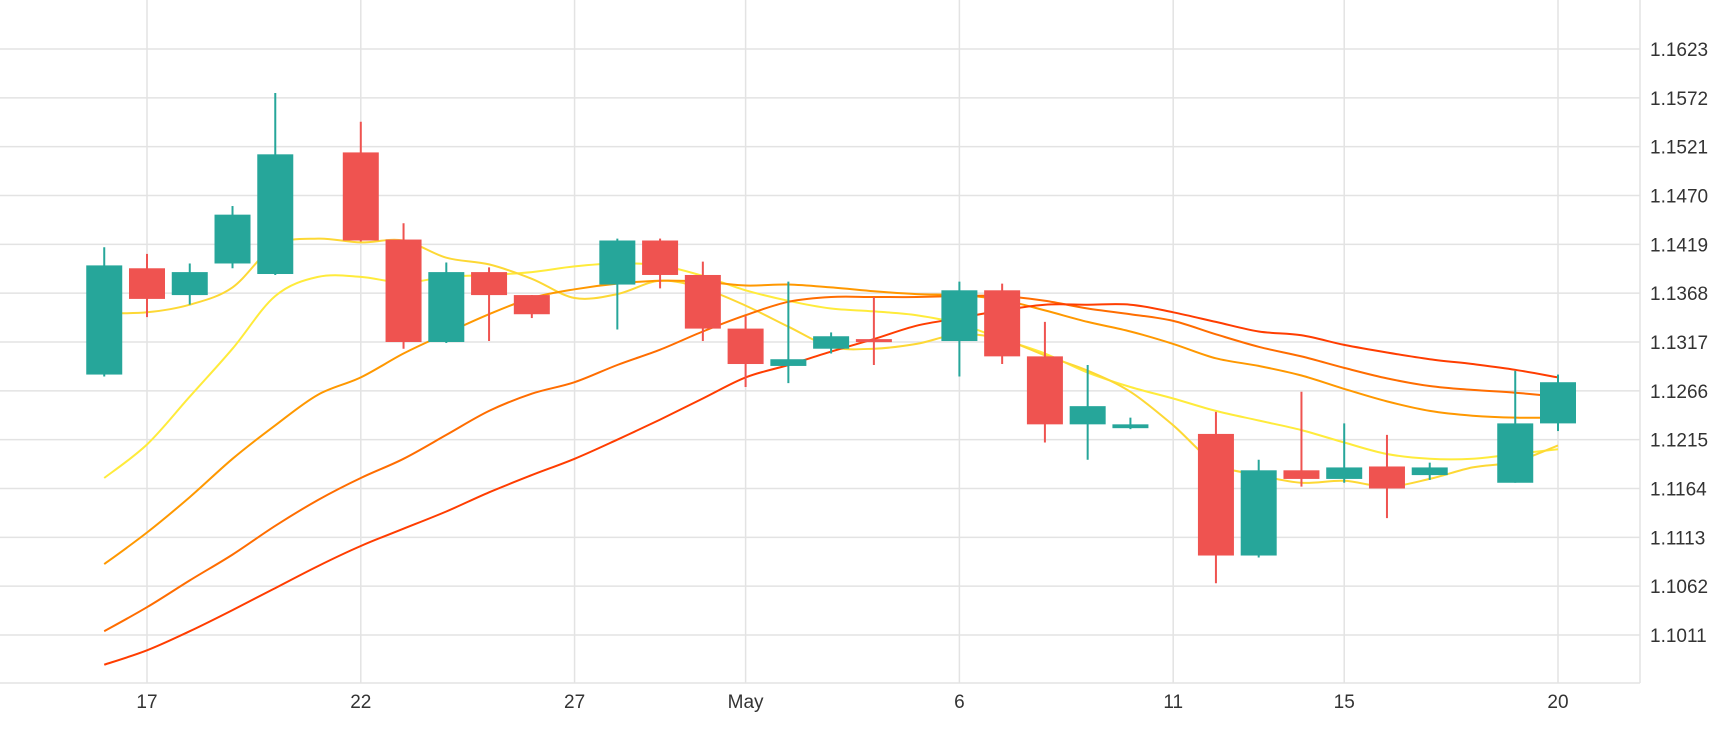  I want to click on y-tick-label: 1.1419, so click(1679, 245).